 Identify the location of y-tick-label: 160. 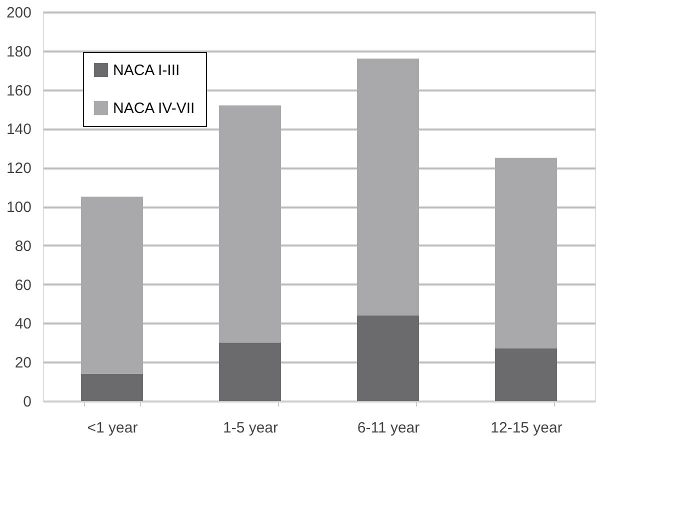
(19, 91).